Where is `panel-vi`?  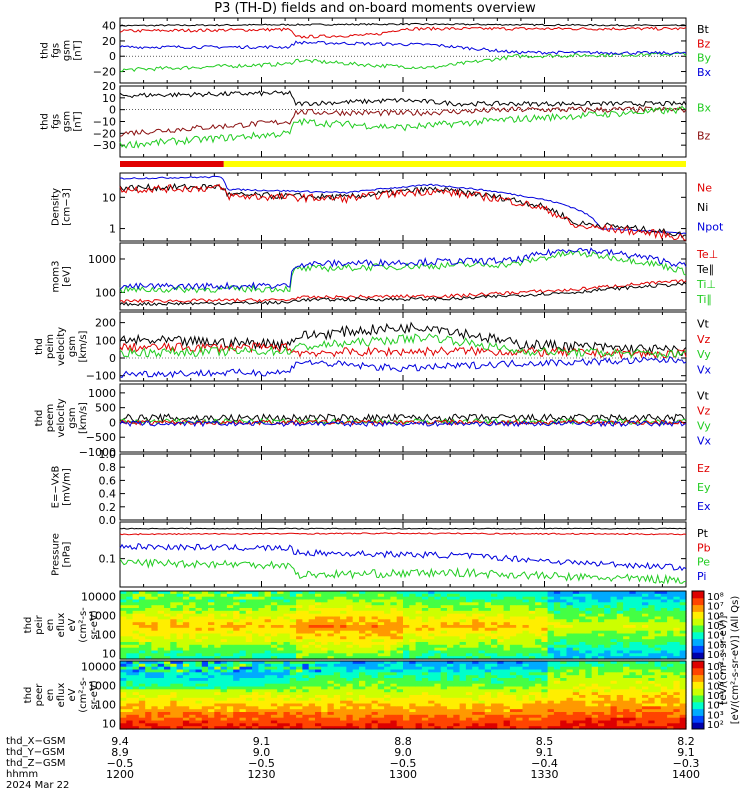
panel-vi is located at coordinates (403, 346).